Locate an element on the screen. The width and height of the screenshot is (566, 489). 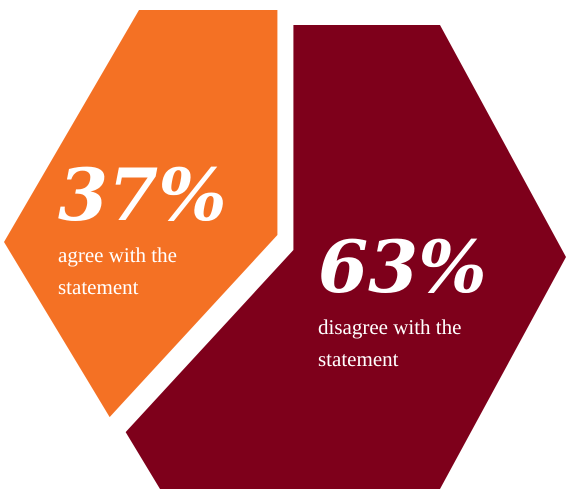
data-label: 63% is located at coordinates (402, 266).